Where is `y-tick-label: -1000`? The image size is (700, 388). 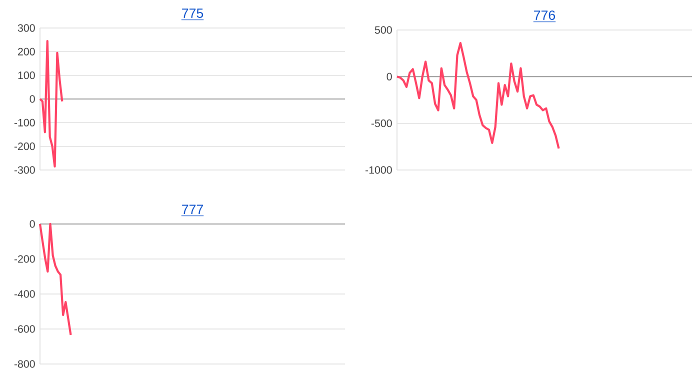
y-tick-label: -1000 is located at coordinates (378, 170).